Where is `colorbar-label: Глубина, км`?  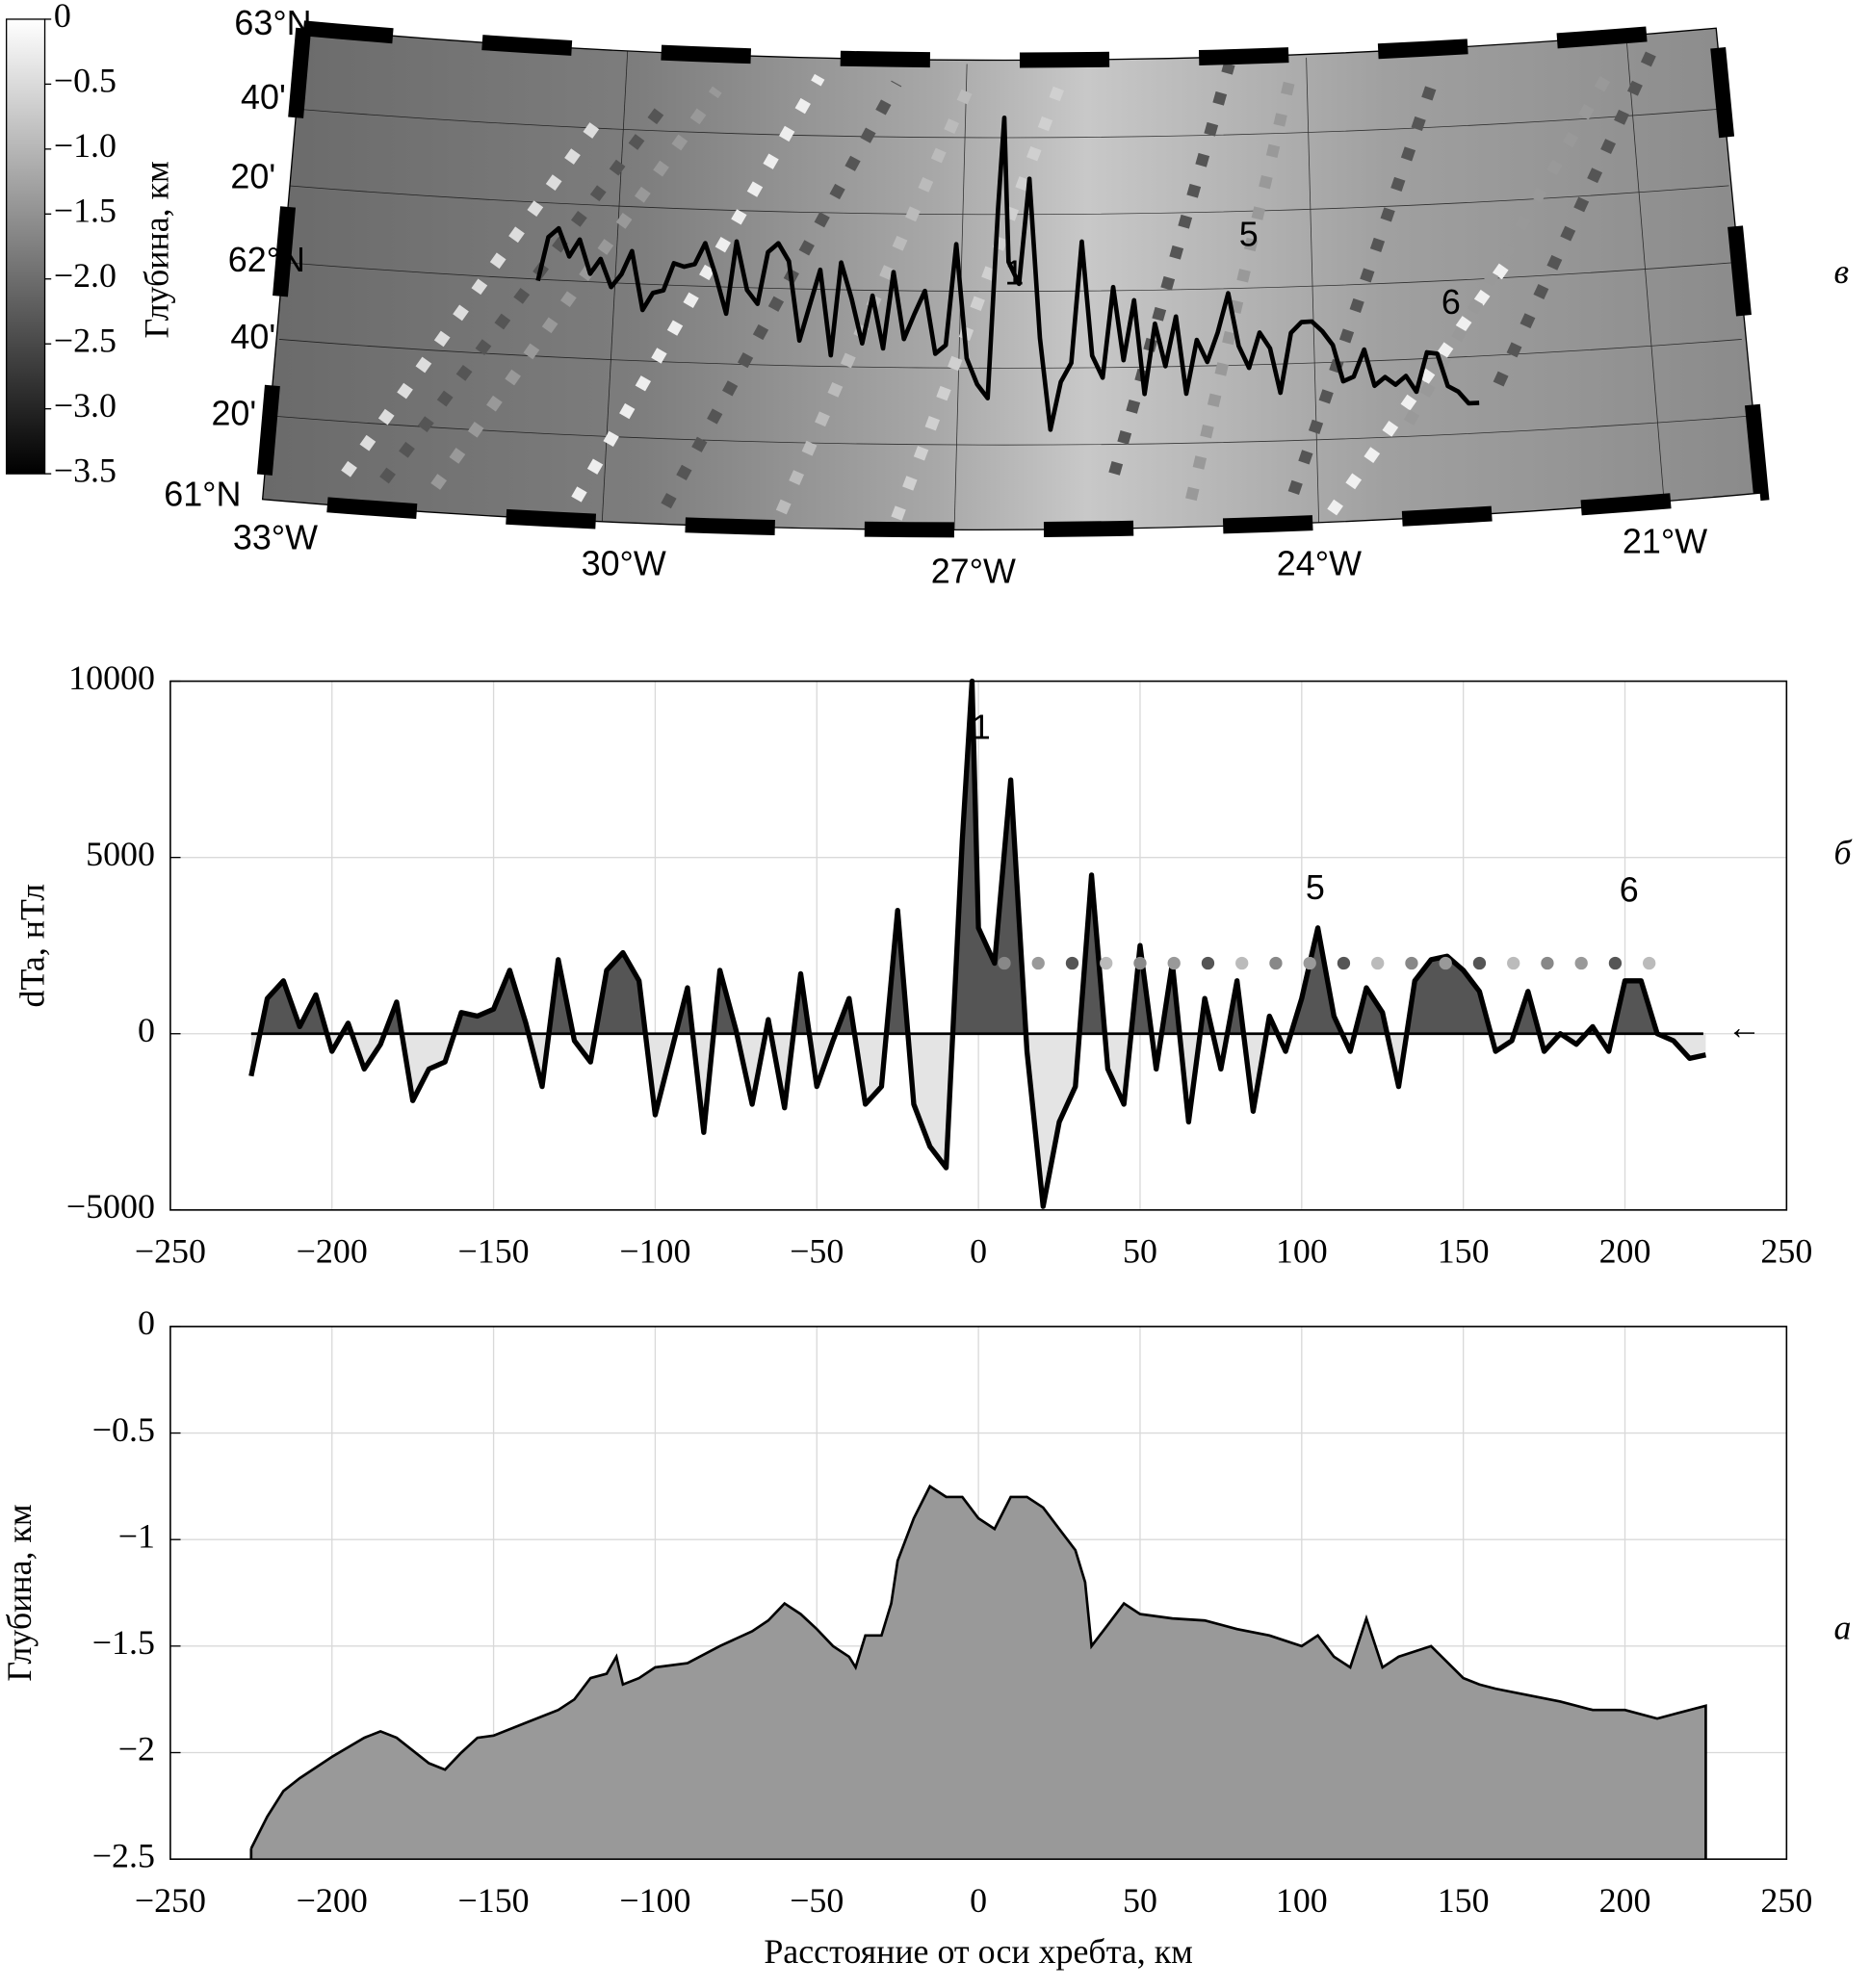 colorbar-label: Глубина, км is located at coordinates (156, 250).